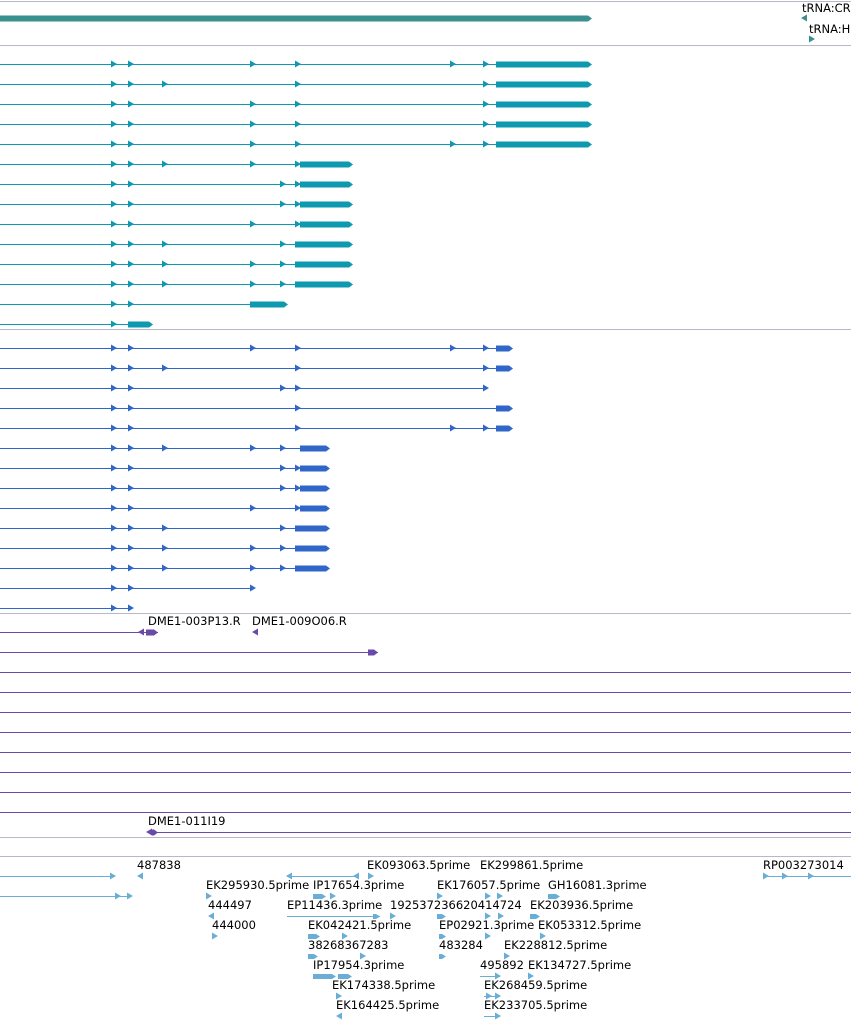 The width and height of the screenshot is (851, 1021). Describe the element at coordinates (489, 885) in the screenshot. I see `est-label: EK176057.5prime` at that location.